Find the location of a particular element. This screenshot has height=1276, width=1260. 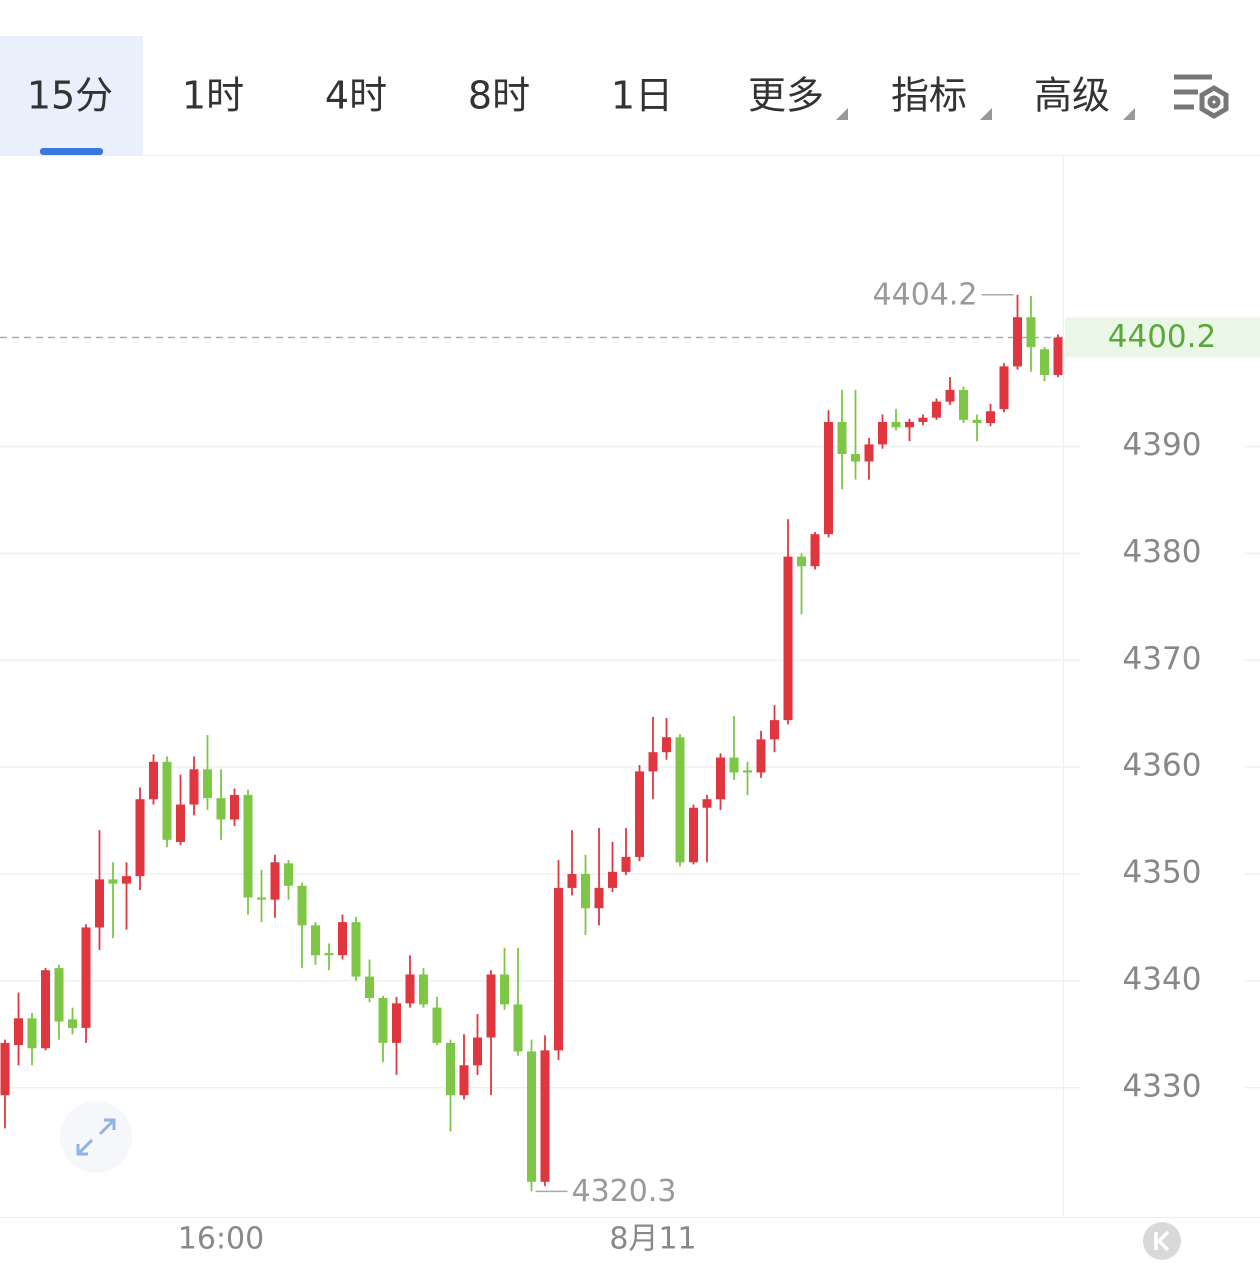

expand-button is located at coordinates (96, 1137).